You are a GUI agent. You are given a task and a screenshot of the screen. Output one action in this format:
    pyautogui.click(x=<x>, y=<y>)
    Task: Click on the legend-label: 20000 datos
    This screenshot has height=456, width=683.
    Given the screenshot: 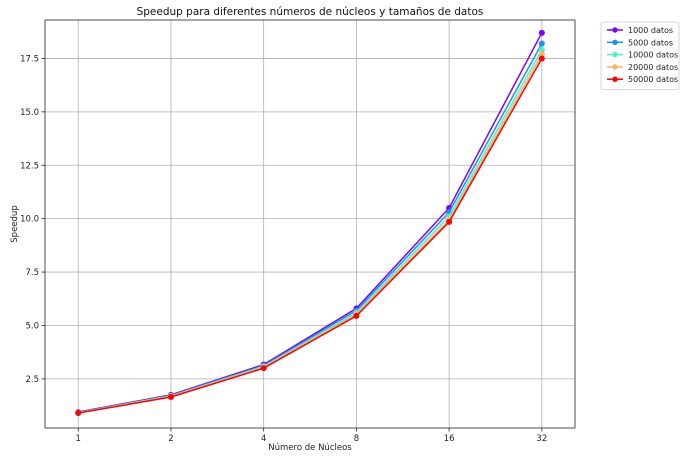 What is the action you would take?
    pyautogui.click(x=653, y=67)
    